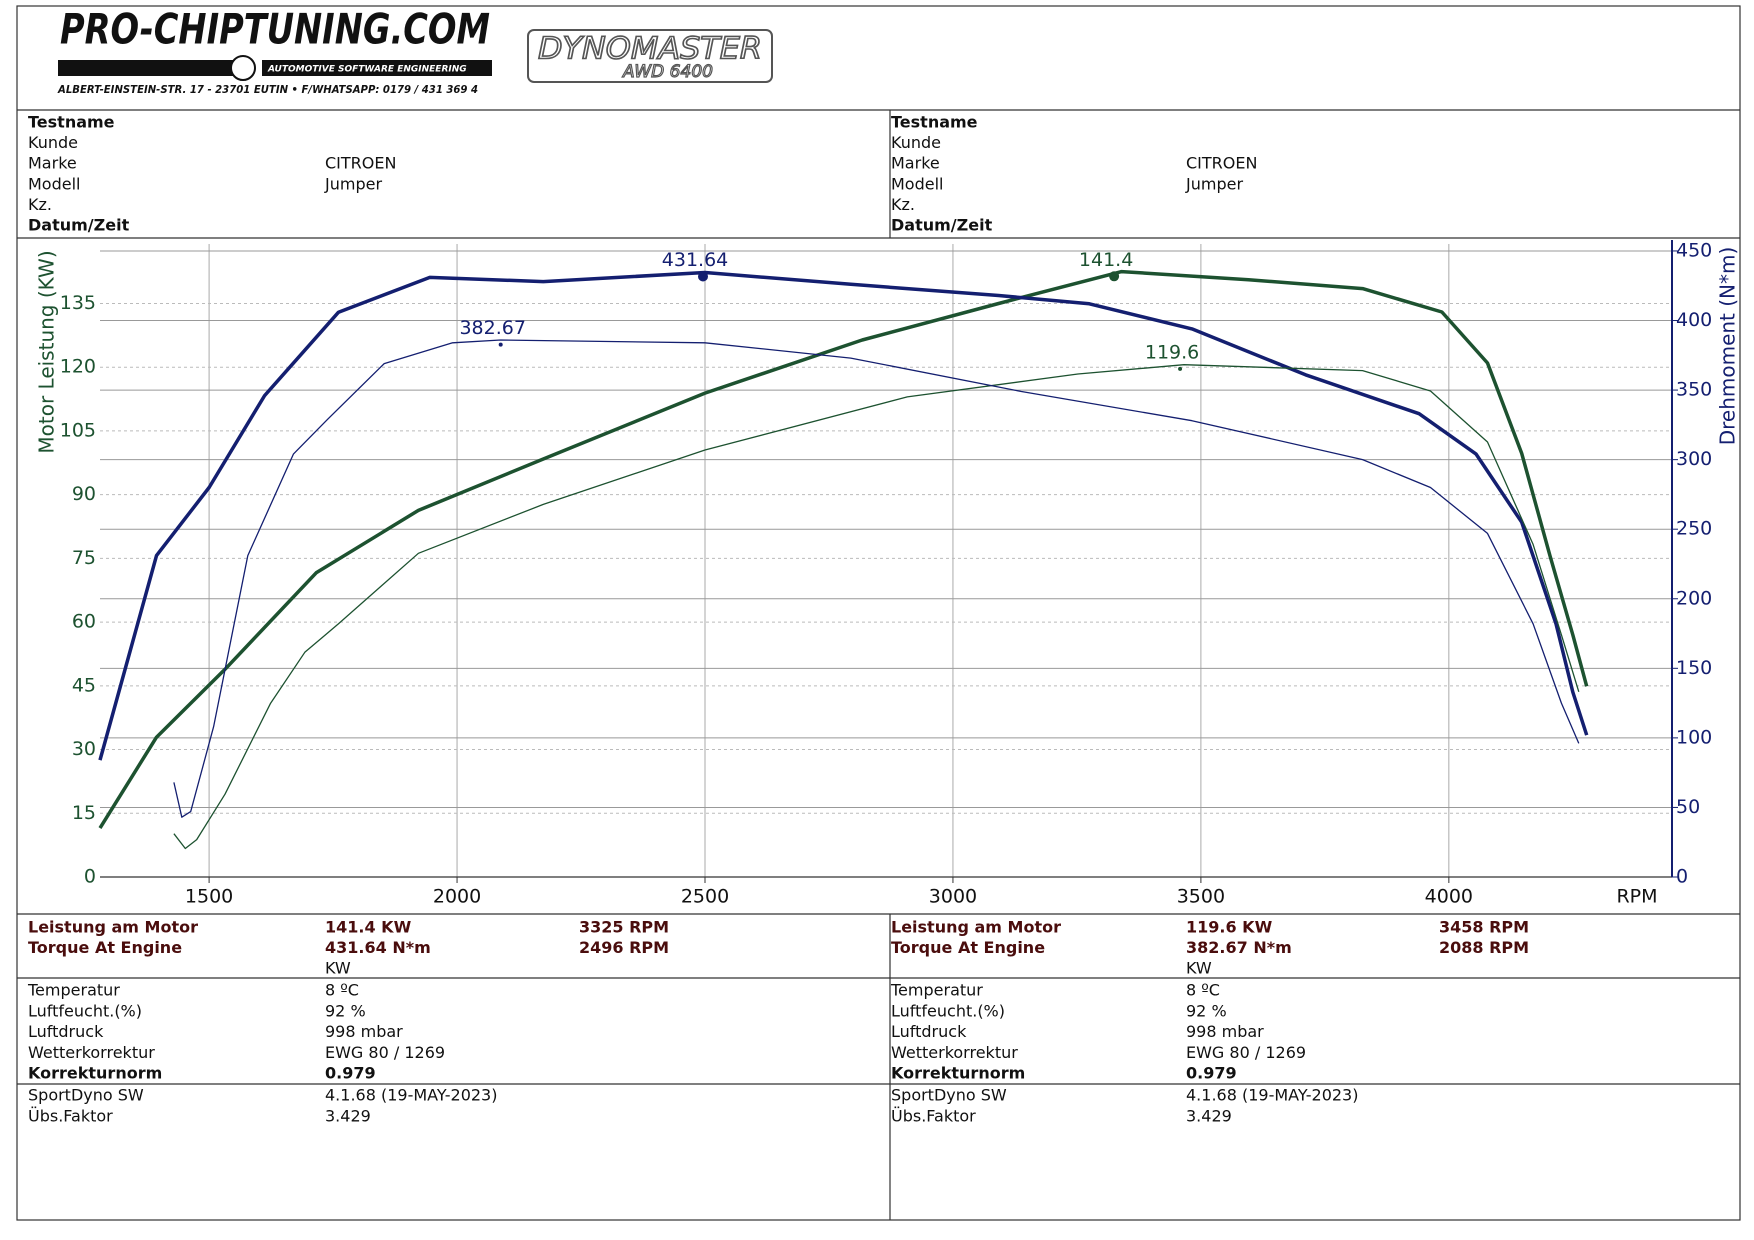  What do you see at coordinates (1229, 927) in the screenshot?
I see `result-value: 119.6 KW` at bounding box center [1229, 927].